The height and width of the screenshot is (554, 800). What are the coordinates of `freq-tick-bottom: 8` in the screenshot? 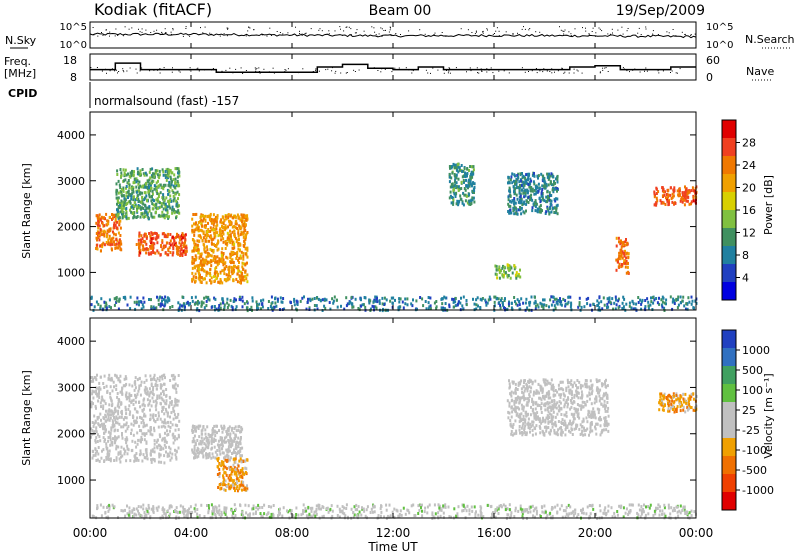 It's located at (73, 77).